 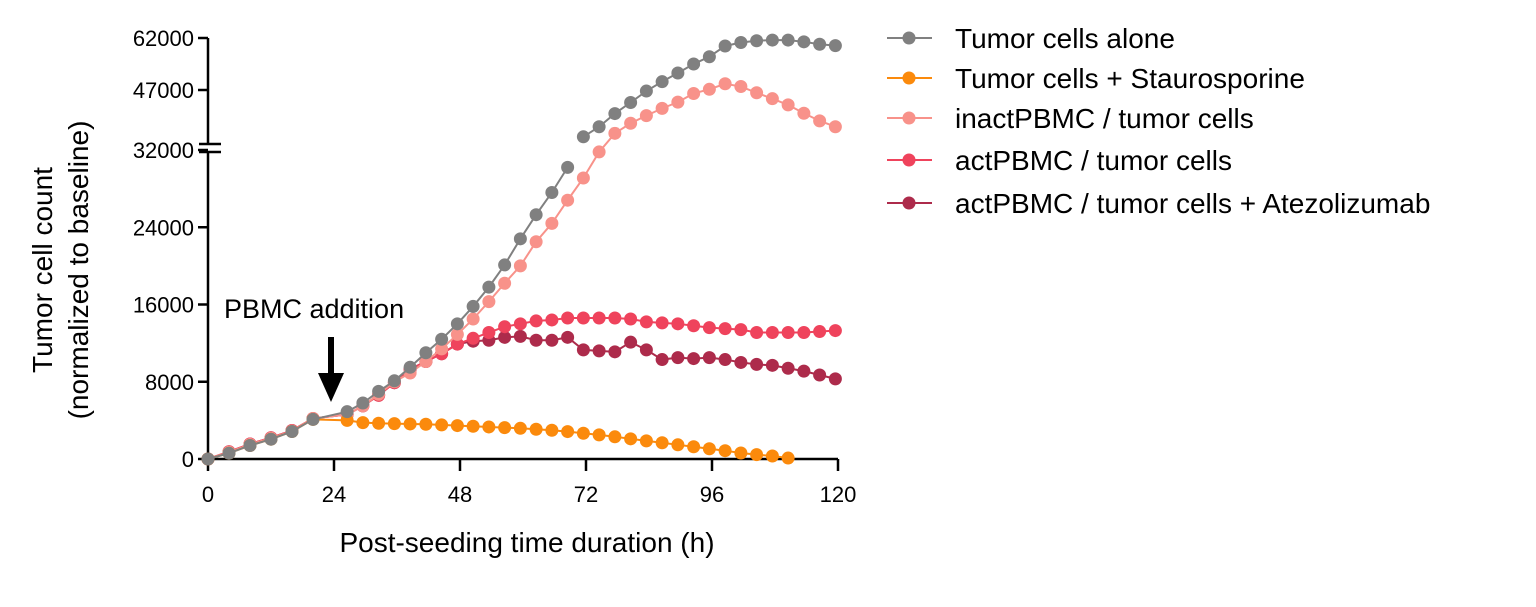 I want to click on legend-label: actPBMC / tumor cells + Atezolizumab, so click(x=1192, y=203).